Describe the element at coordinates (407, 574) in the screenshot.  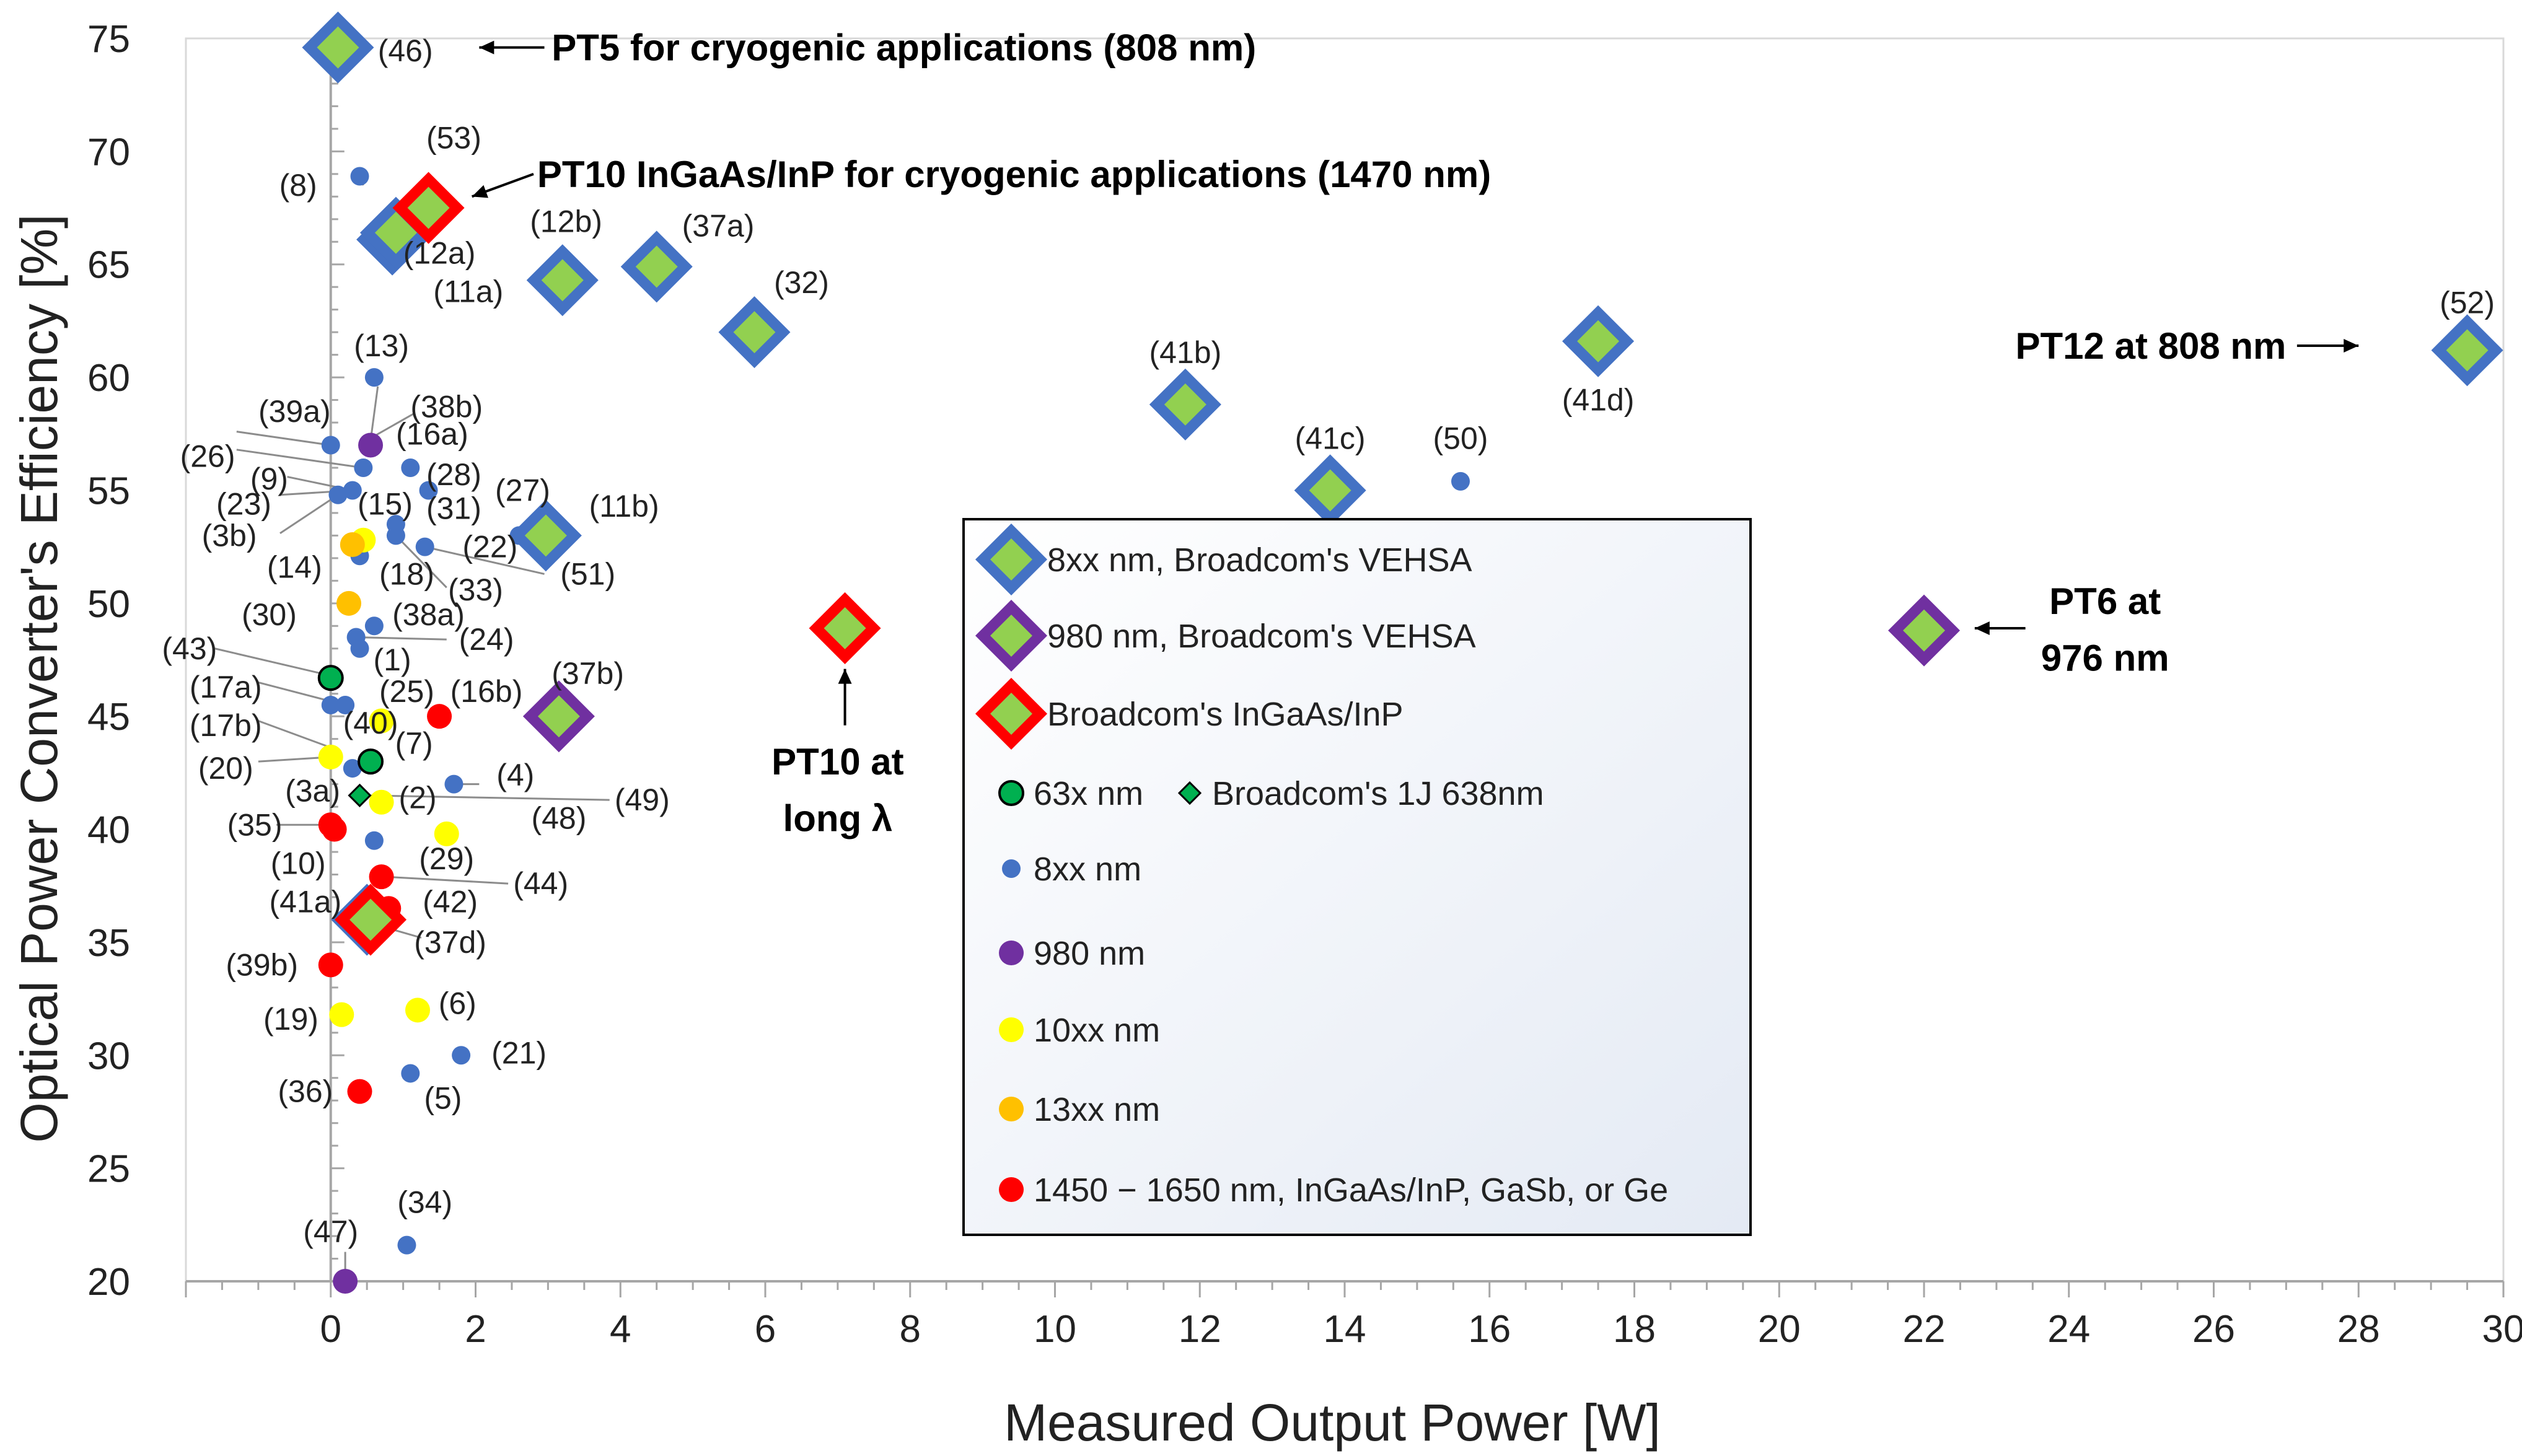
I see `point-label: (18)` at that location.